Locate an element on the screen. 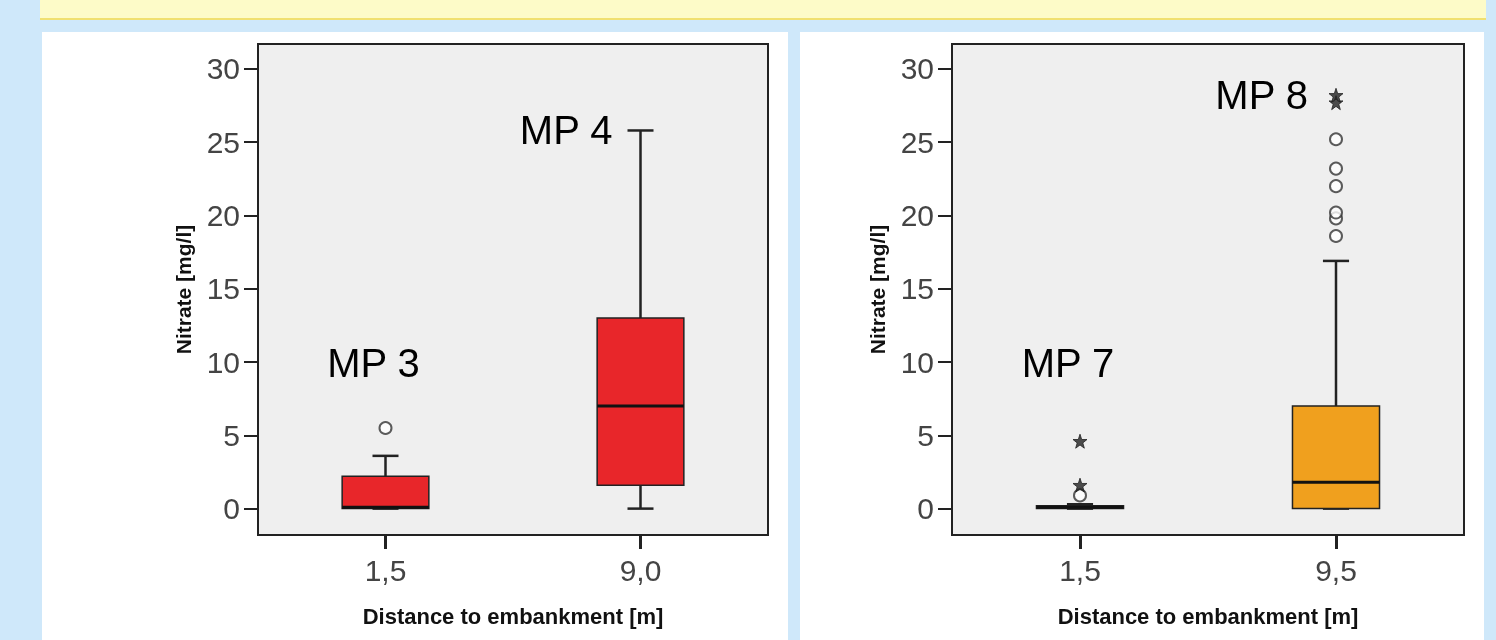 The image size is (1496, 640). x-tick-label: 9,5 is located at coordinates (1336, 570).